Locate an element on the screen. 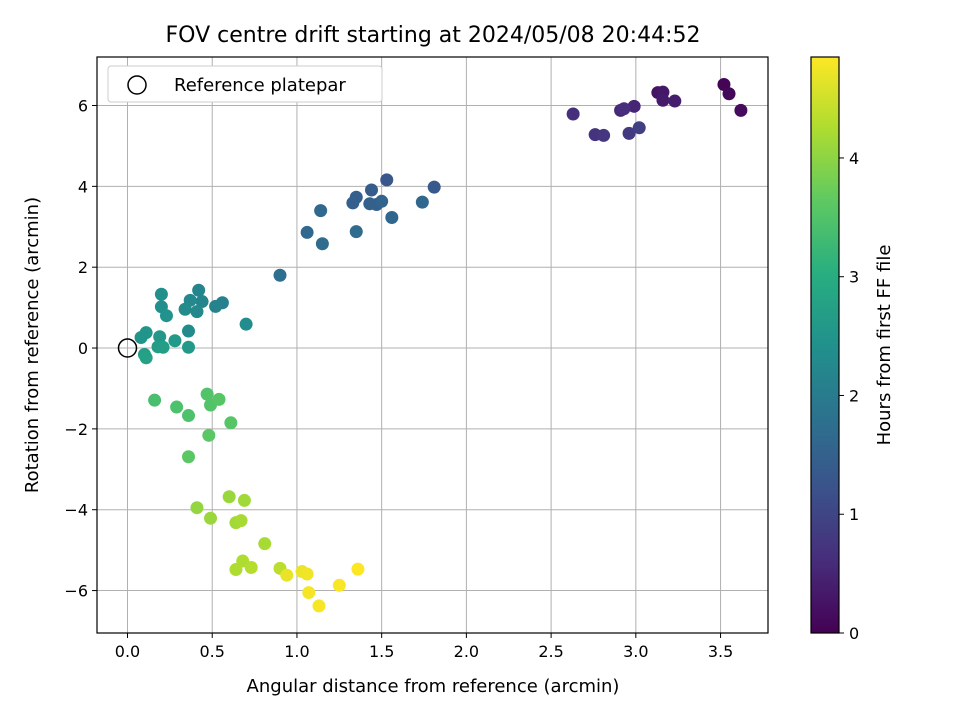 This screenshot has height=720, width=960. colorbar-tick-label: 0 is located at coordinates (854, 633).